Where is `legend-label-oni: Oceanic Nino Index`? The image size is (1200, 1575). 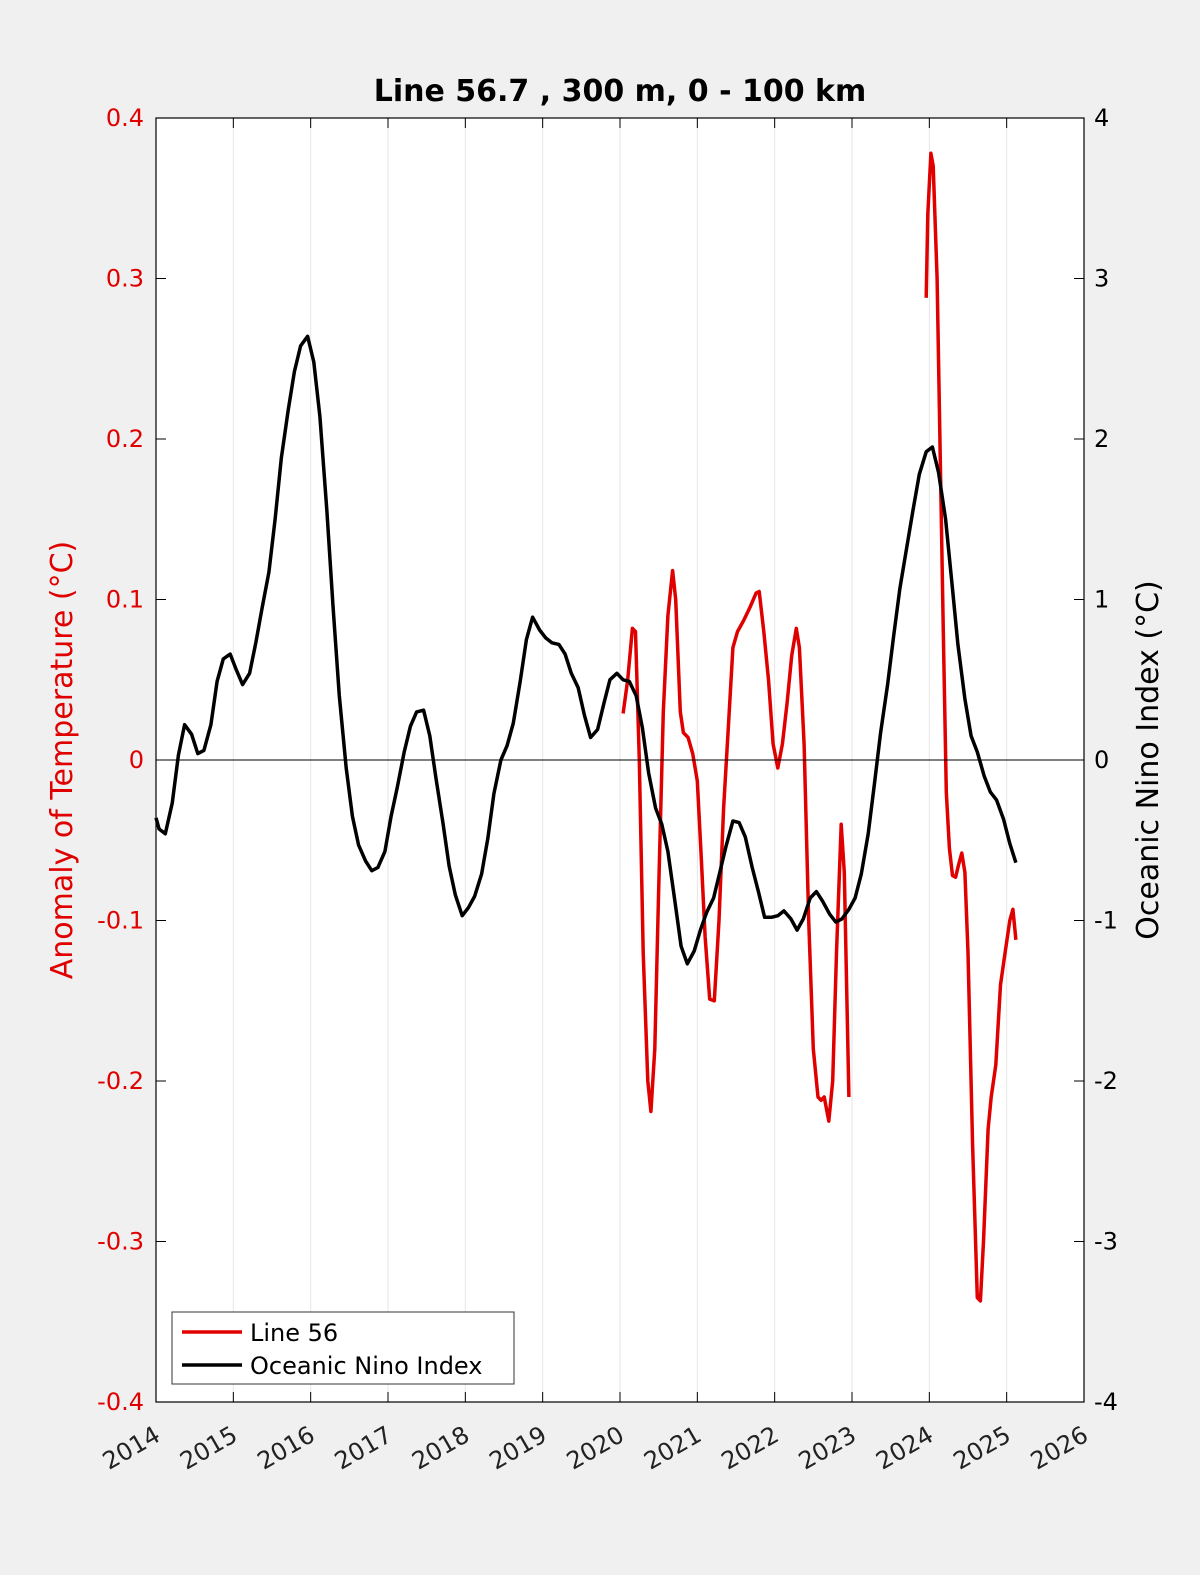
legend-label-oni: Oceanic Nino Index is located at coordinates (366, 1366).